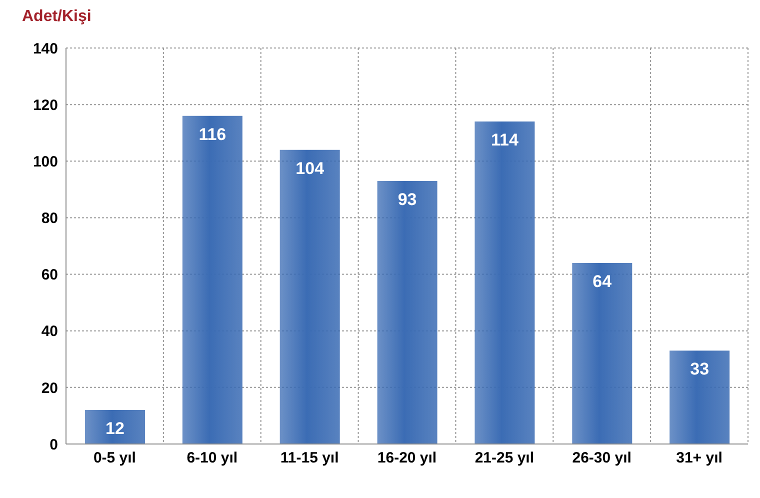 The height and width of the screenshot is (498, 760). Describe the element at coordinates (212, 134) in the screenshot. I see `data-label: 116` at that location.